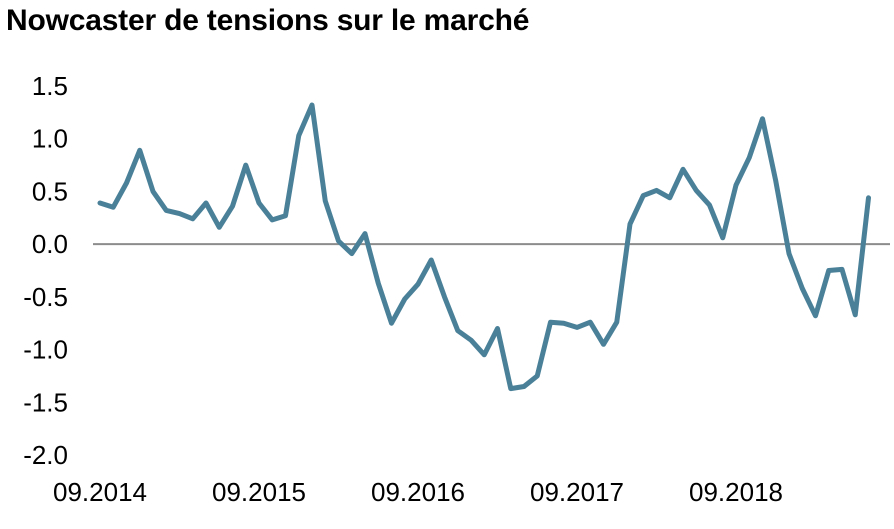 Image resolution: width=894 pixels, height=529 pixels. I want to click on y-tick-label: -1.5, so click(45, 402).